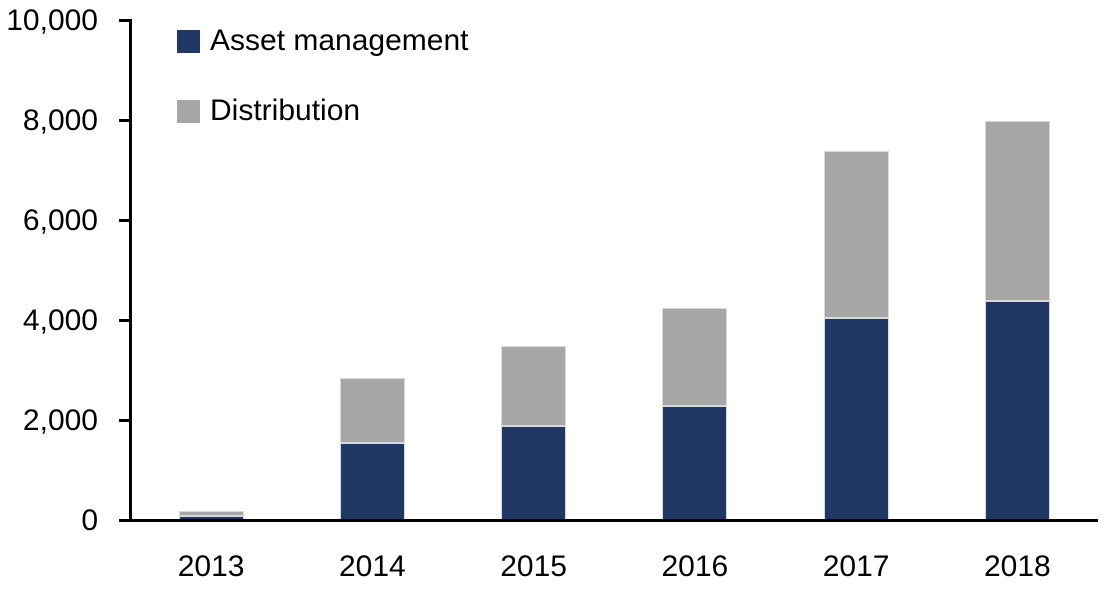 Image resolution: width=1102 pixels, height=594 pixels. Describe the element at coordinates (130, 270) in the screenshot. I see `y-axis-line` at that location.